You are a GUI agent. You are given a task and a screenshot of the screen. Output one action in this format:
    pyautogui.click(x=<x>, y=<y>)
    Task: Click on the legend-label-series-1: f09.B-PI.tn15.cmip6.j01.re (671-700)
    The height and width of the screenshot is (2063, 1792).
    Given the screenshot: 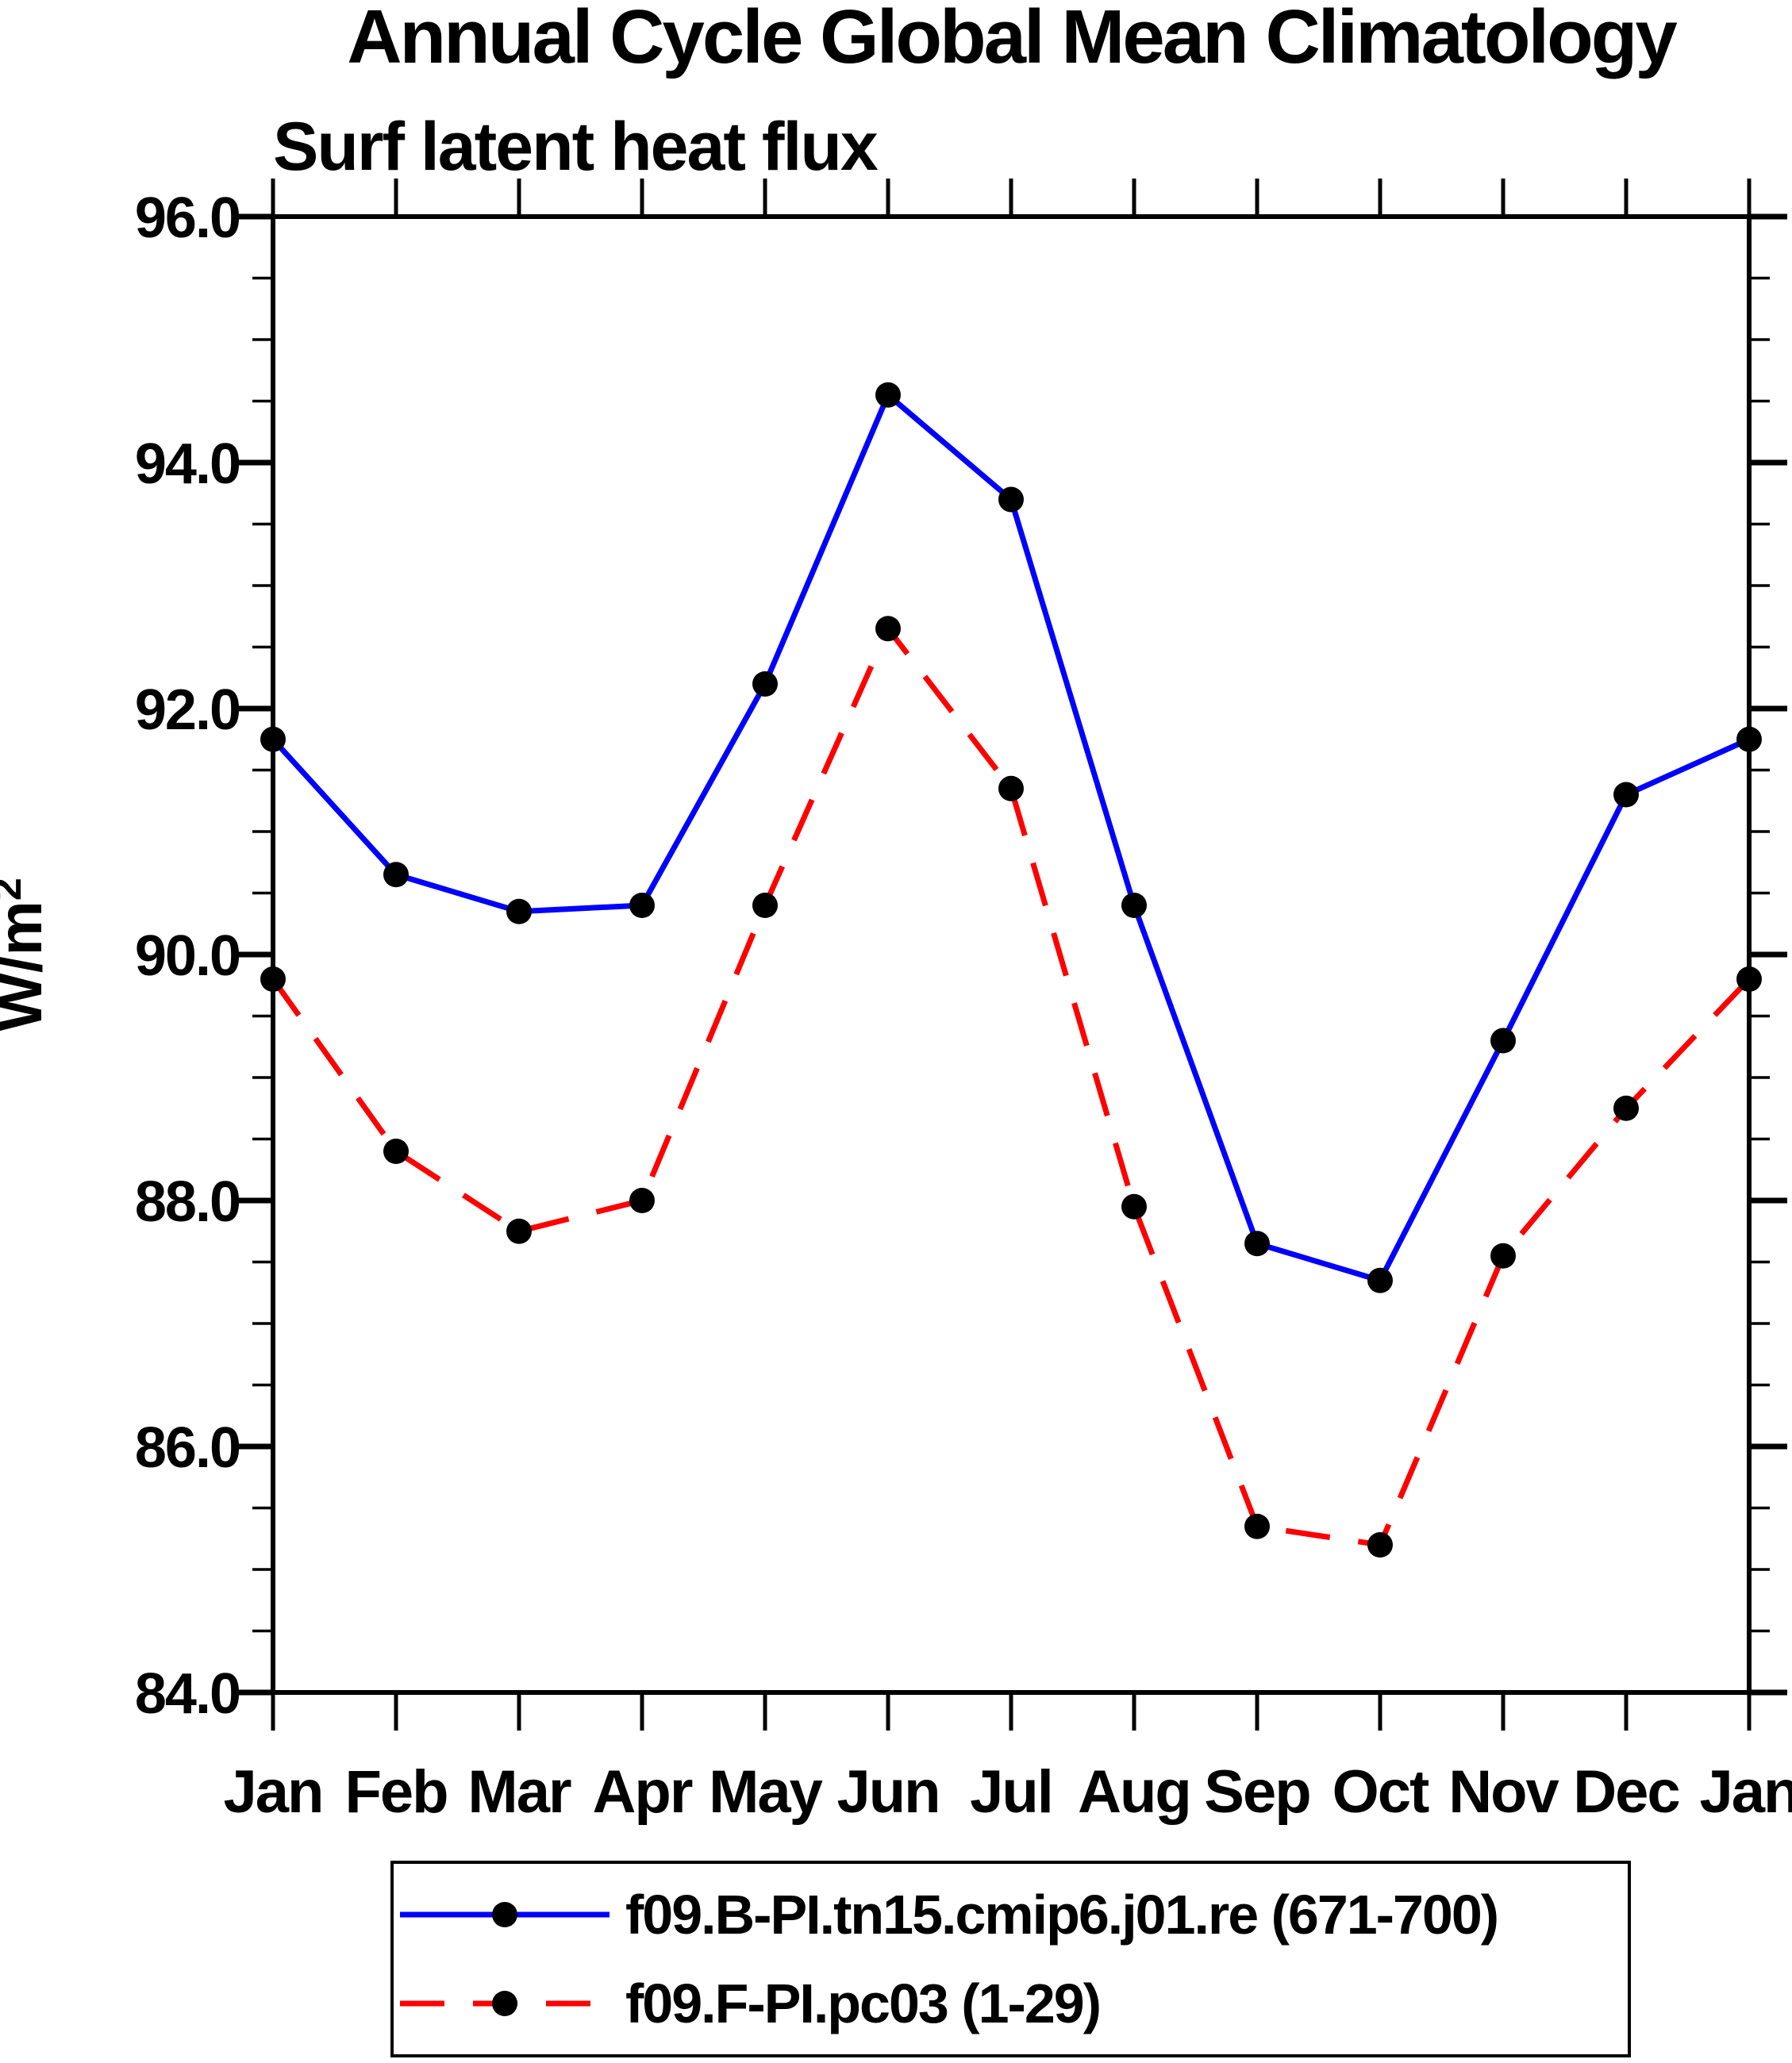 What is the action you would take?
    pyautogui.click(x=1062, y=1915)
    